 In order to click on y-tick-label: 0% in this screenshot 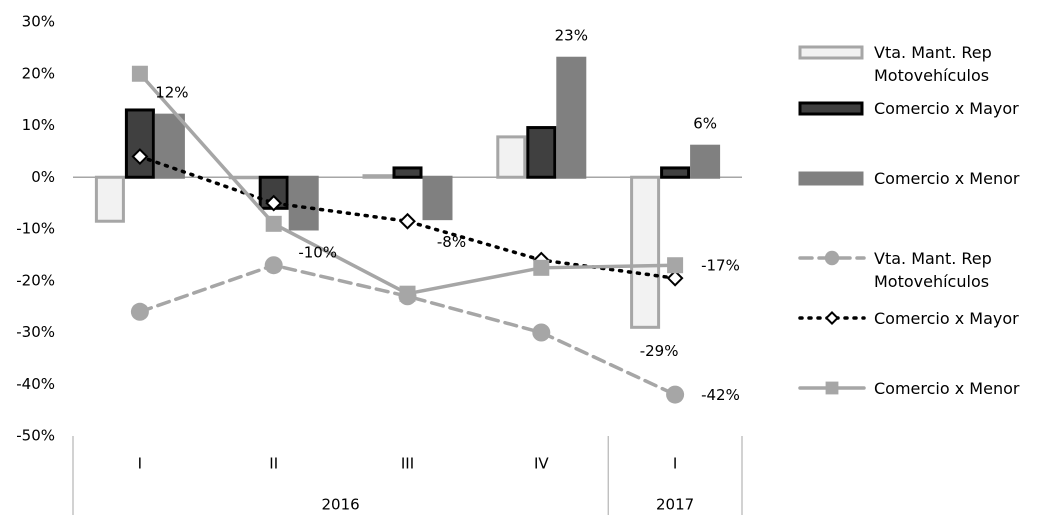, I will do `click(43, 177)`.